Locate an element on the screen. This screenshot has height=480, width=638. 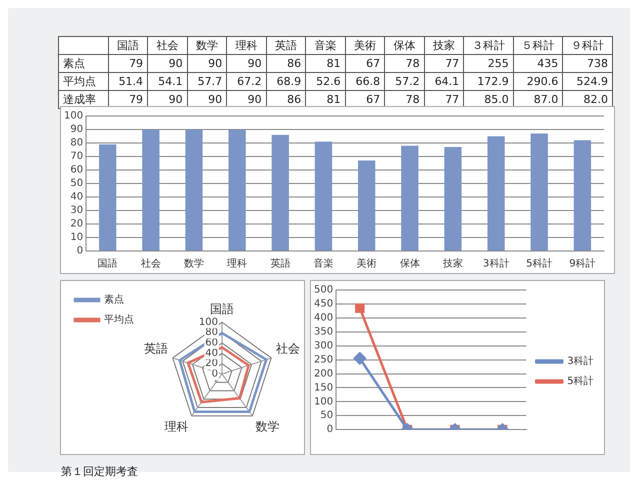
x-tick-label: 英語 is located at coordinates (280, 264).